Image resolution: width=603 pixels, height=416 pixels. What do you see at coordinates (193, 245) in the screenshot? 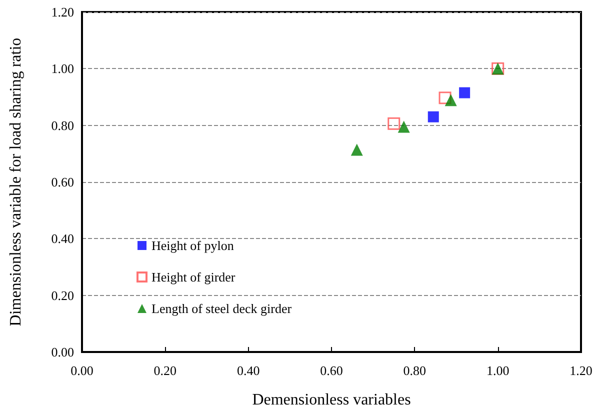
I see `legend-label: Height of pylon` at bounding box center [193, 245].